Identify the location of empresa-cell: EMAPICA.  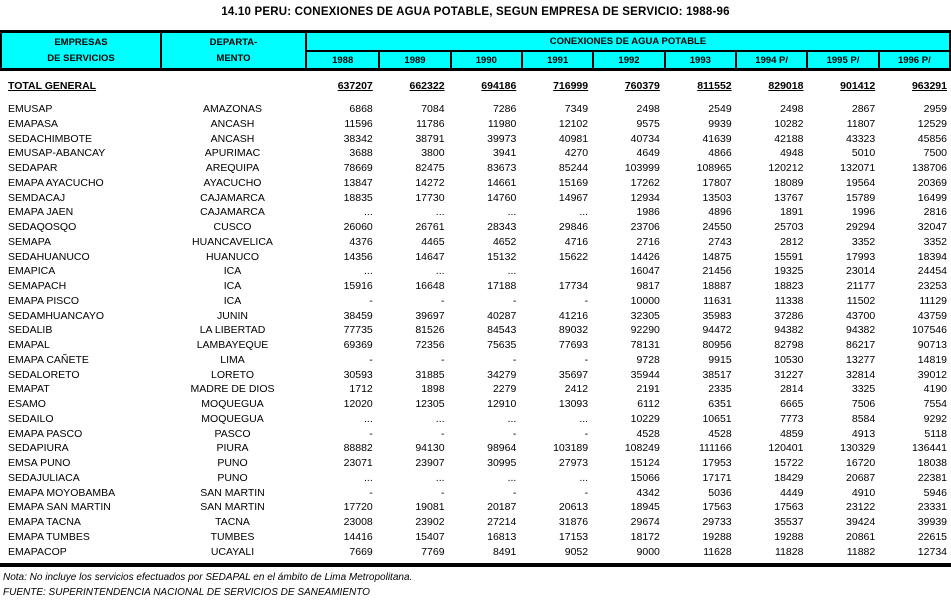
(32, 271).